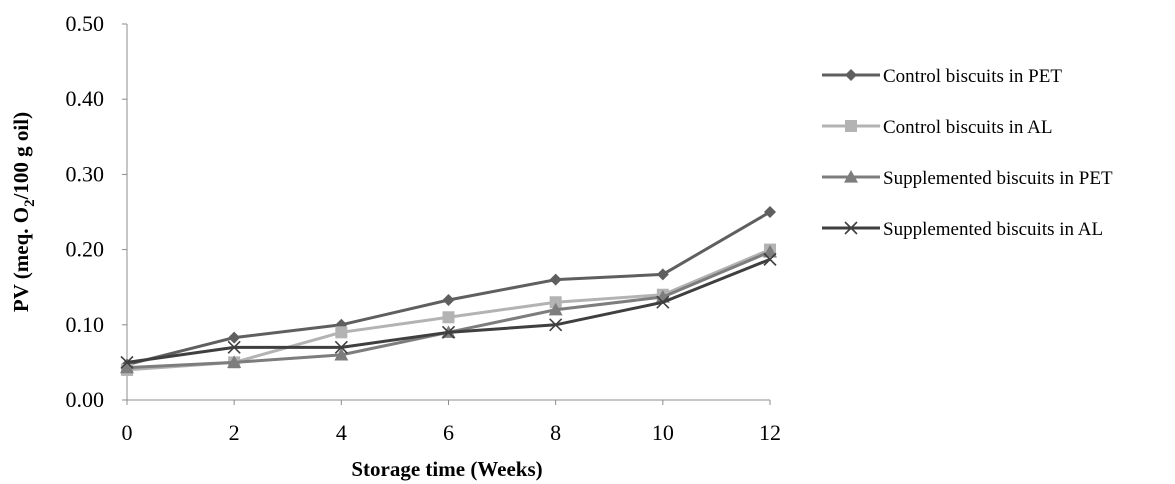  I want to click on y-axis-title-subscript: 2, so click(30, 203).